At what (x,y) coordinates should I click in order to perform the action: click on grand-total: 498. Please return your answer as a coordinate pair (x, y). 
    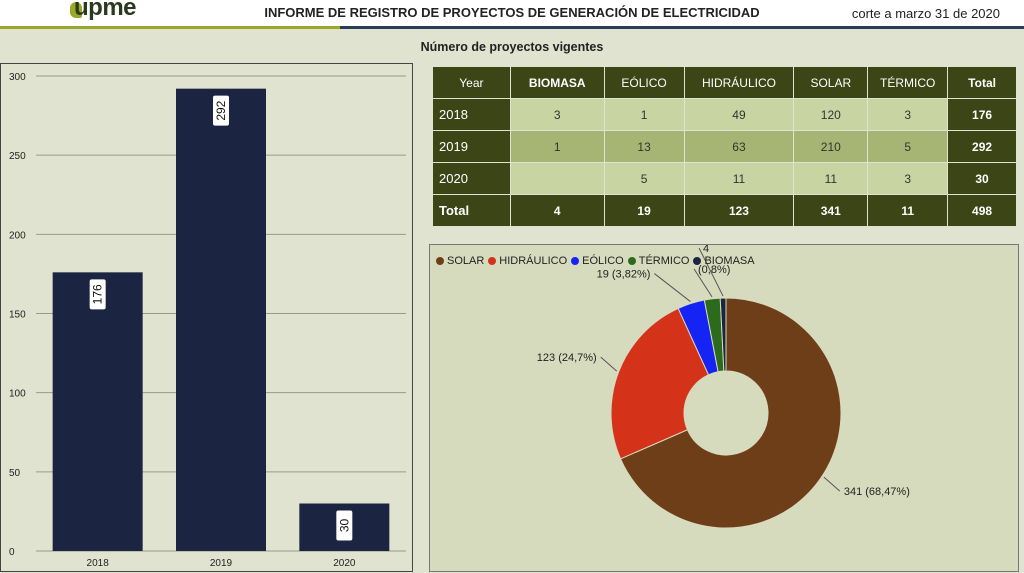
    Looking at the image, I should click on (982, 210).